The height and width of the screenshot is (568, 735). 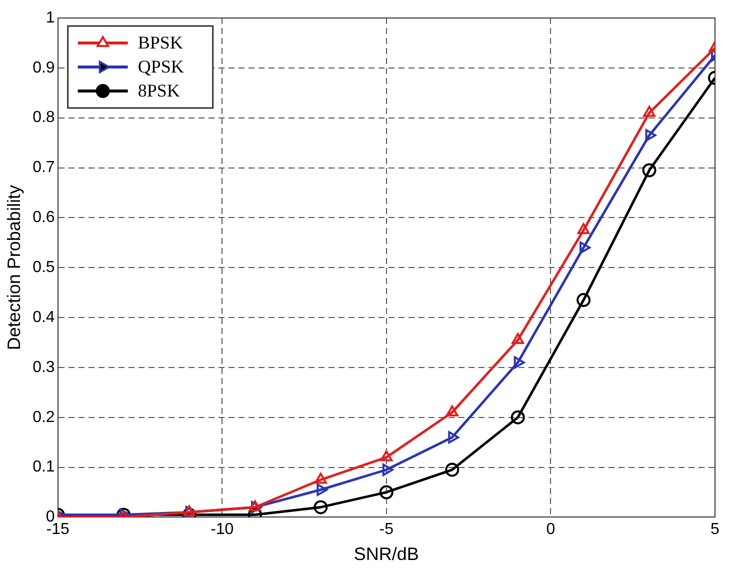 I want to click on x-tick-label: 5, so click(x=715, y=529).